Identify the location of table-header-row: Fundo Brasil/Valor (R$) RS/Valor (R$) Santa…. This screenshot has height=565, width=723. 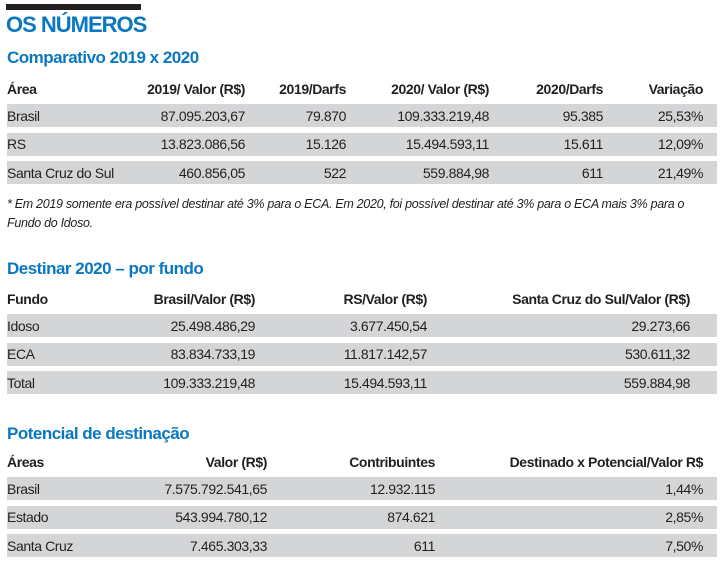
(362, 298).